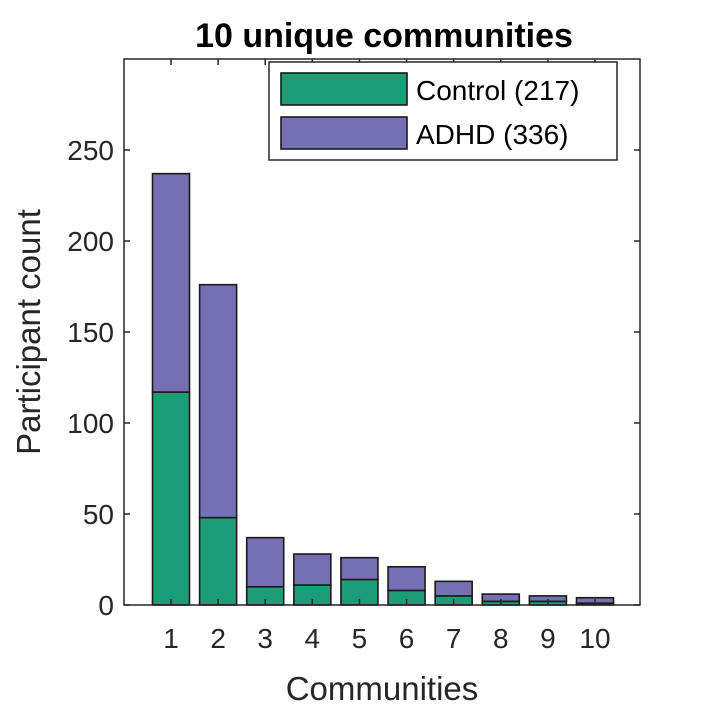  What do you see at coordinates (443, 111) in the screenshot?
I see `legend: Control (217) ADHD (336)` at bounding box center [443, 111].